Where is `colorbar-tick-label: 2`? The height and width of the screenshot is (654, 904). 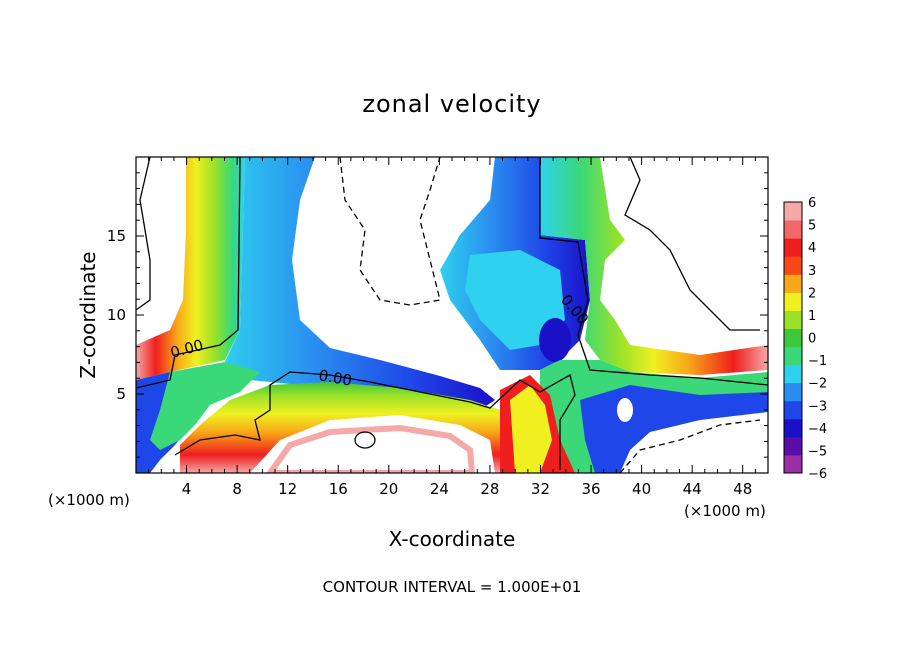 colorbar-tick-label: 2 is located at coordinates (812, 293).